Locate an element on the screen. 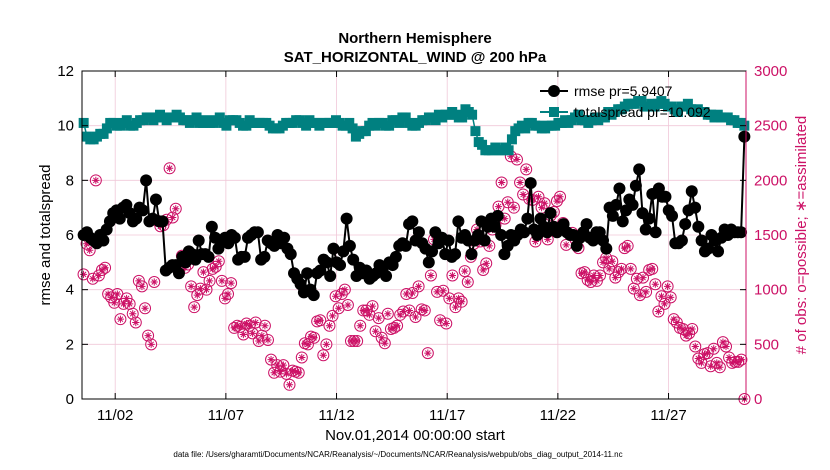 This screenshot has height=470, width=830. legend-rmse-label: rmse pr=5.9407 is located at coordinates (623, 91).